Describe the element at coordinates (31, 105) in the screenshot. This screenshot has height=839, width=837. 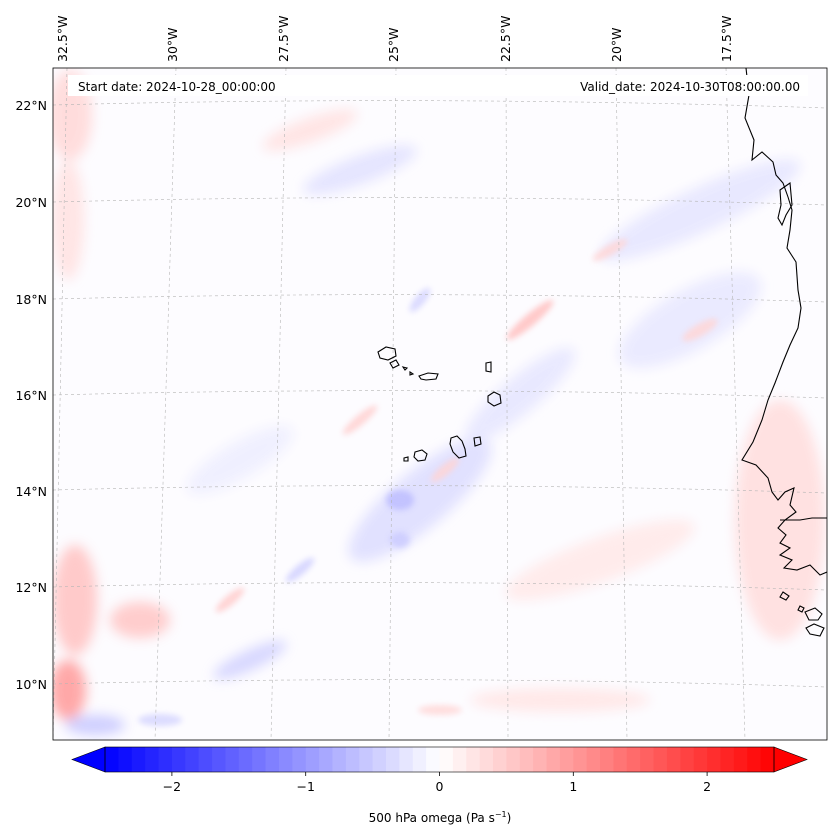
I see `lat-label: 22°N` at that location.